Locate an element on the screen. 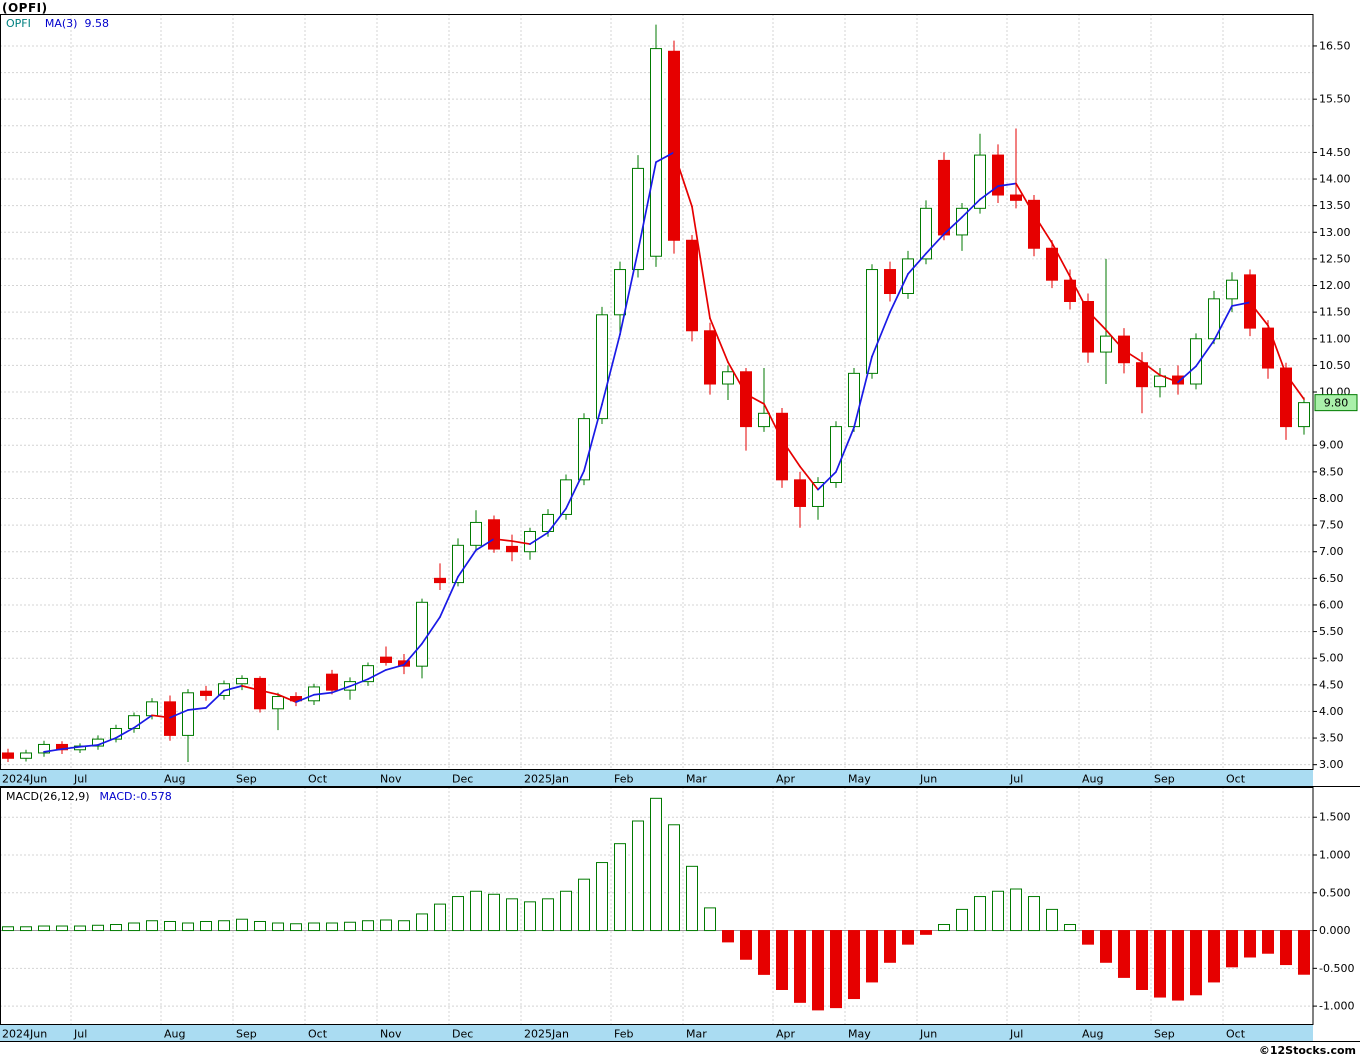 The image size is (1360, 1057). last-price-badge is located at coordinates (1336, 403).